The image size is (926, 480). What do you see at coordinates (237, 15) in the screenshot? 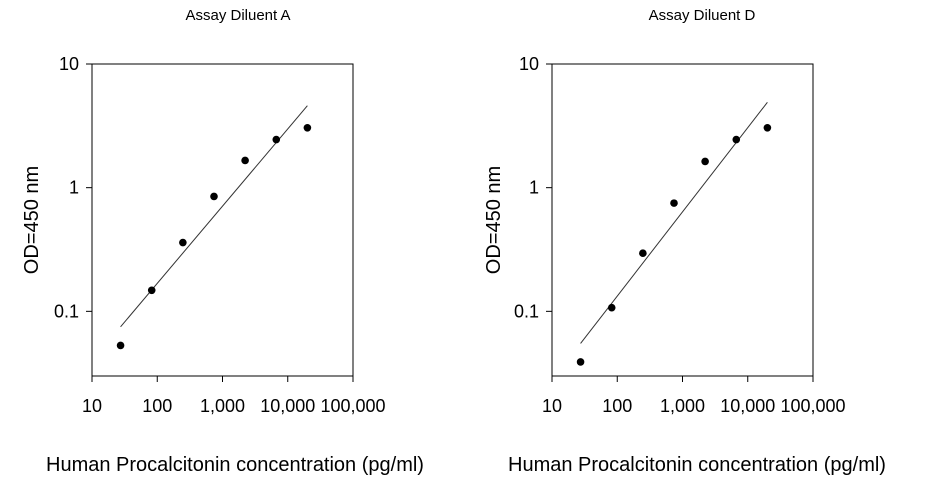
I see `chart-title: Assay Diluent A` at bounding box center [237, 15].